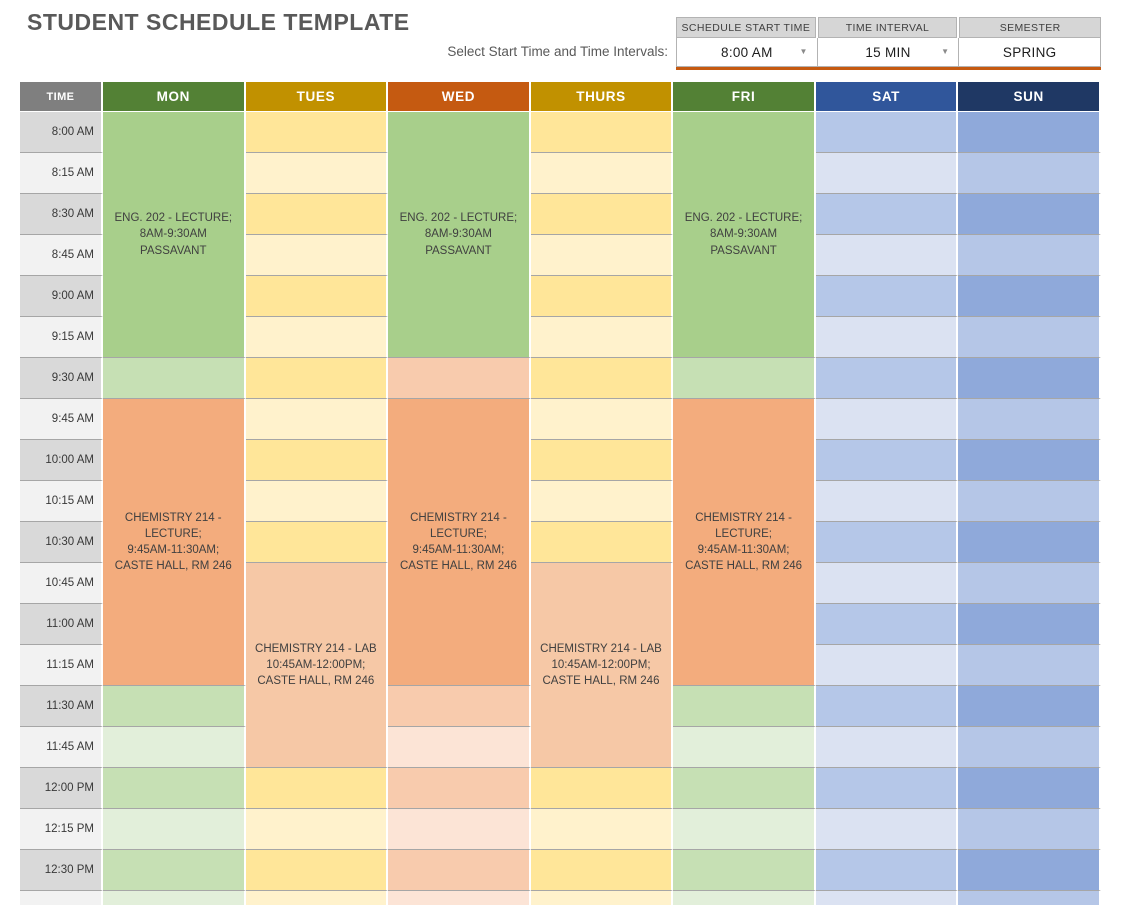  Describe the element at coordinates (1030, 52) in the screenshot. I see `semester-input: SPRING` at that location.